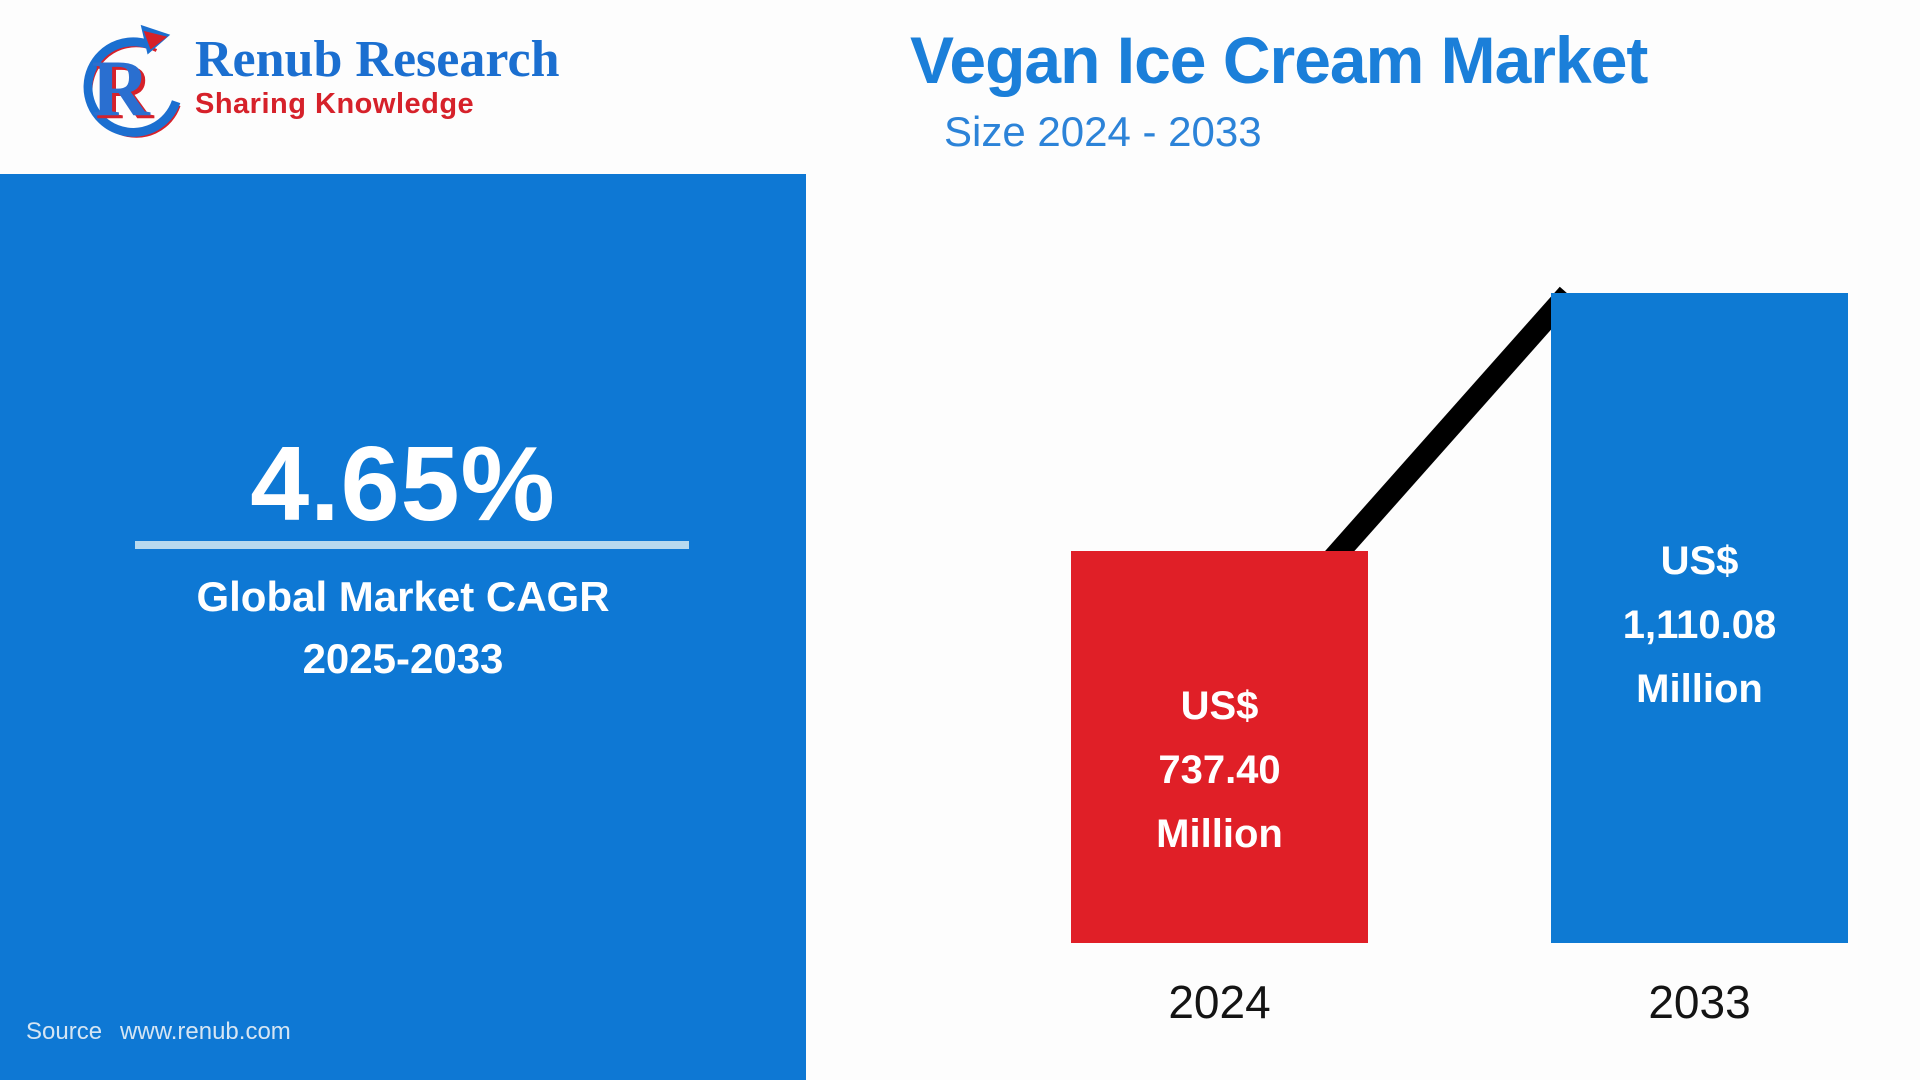 This screenshot has width=1920, height=1080. I want to click on title-block: Vegan Ice Cream Market Size 2024 - 2033, so click(1279, 88).